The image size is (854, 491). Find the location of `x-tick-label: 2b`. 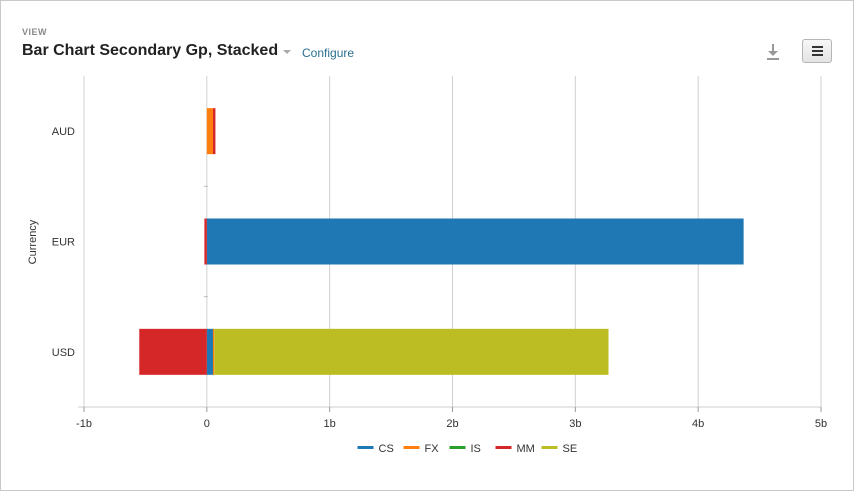

x-tick-label: 2b is located at coordinates (452, 424).